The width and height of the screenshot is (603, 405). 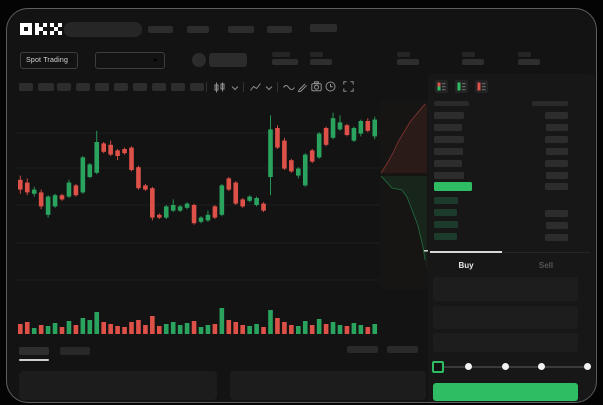 I want to click on last-price-badge, so click(x=453, y=186).